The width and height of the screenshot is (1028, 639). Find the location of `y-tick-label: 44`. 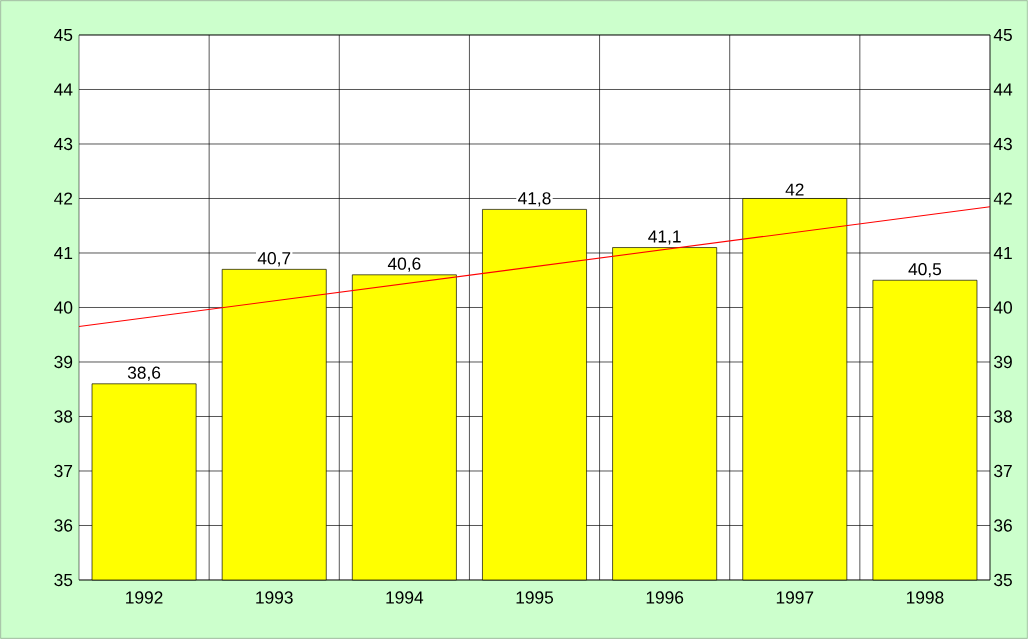

y-tick-label: 44 is located at coordinates (63, 89).